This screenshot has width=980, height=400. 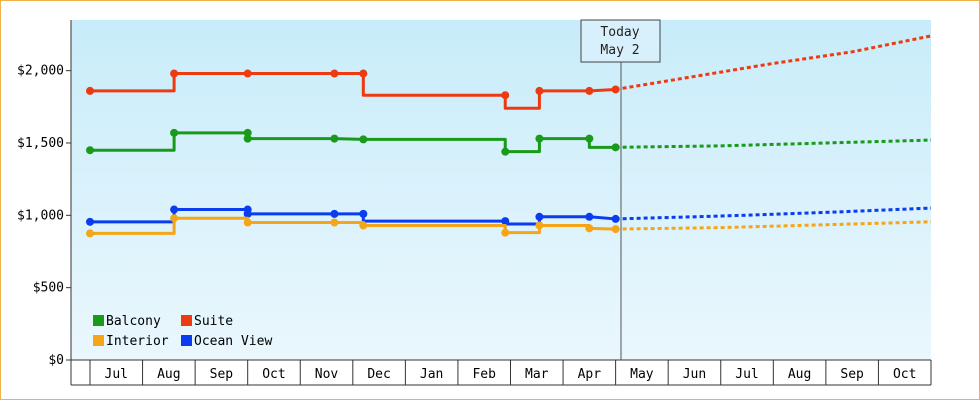 What do you see at coordinates (431, 374) in the screenshot?
I see `x-tick-label: Jan` at bounding box center [431, 374].